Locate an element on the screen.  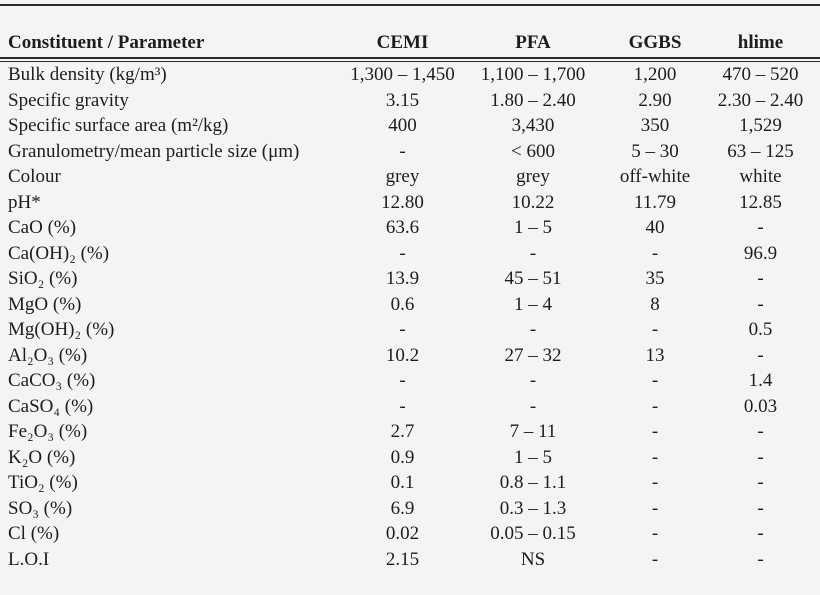
cell-value: 1,100 – 1,700 is located at coordinates (533, 74).